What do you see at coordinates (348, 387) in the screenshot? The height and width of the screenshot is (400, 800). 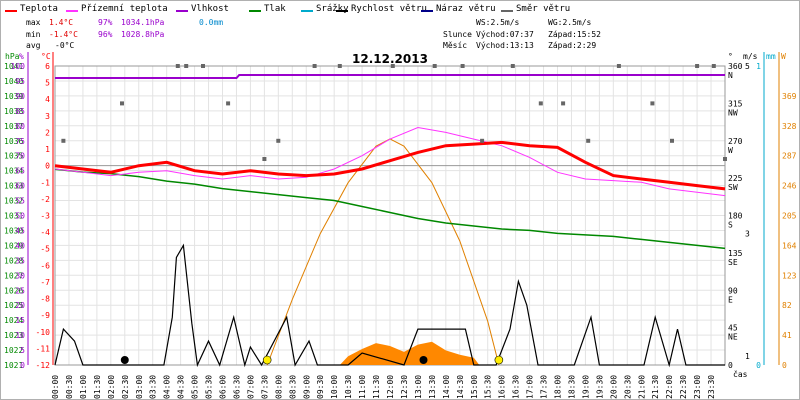 I see `x-tick: 10:30` at bounding box center [348, 387].